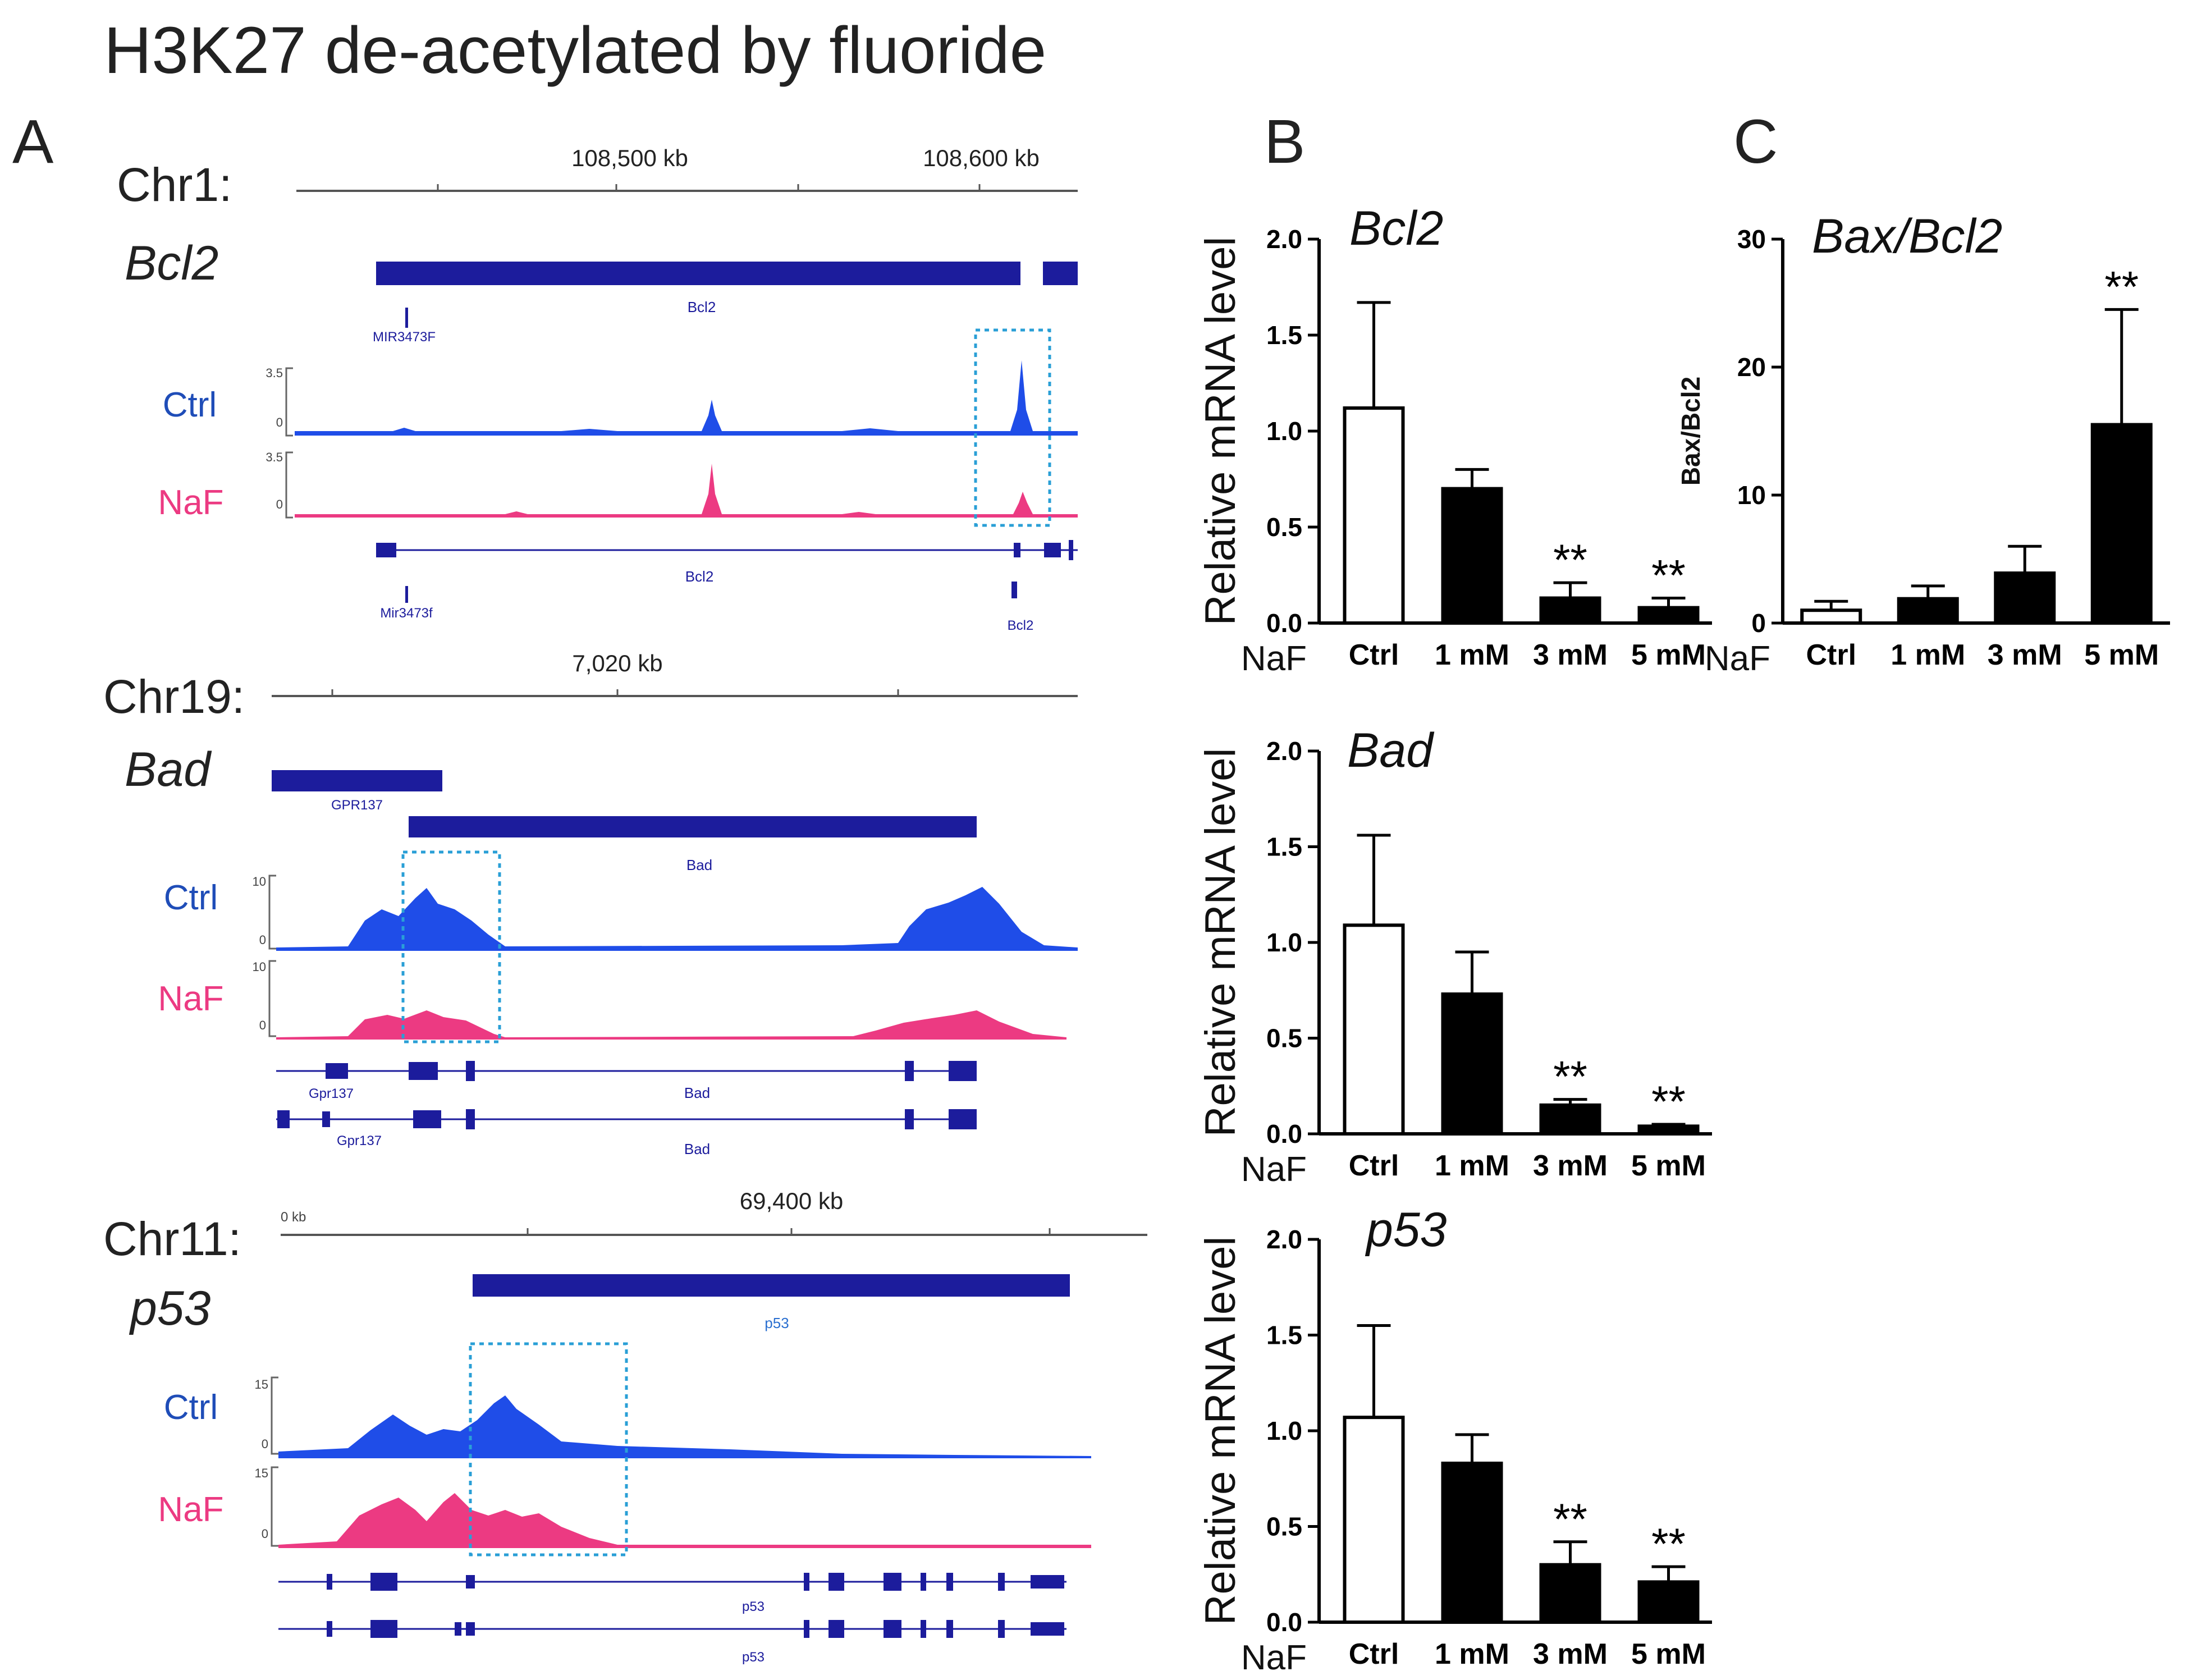  I want to click on y-tick-label: 30, so click(1751, 240).